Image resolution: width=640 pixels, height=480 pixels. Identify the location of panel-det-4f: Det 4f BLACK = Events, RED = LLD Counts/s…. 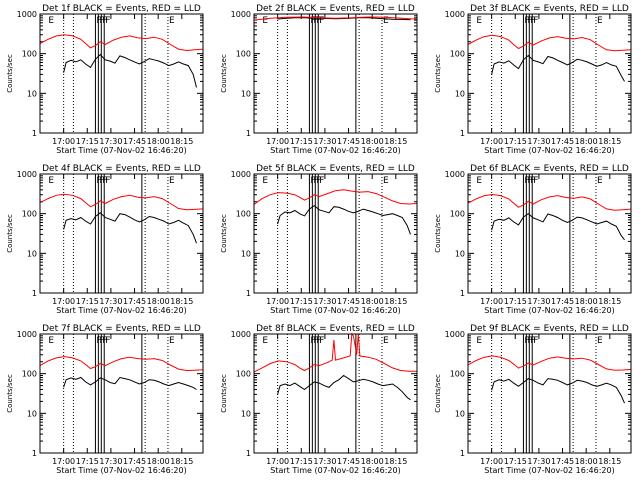
(105, 239).